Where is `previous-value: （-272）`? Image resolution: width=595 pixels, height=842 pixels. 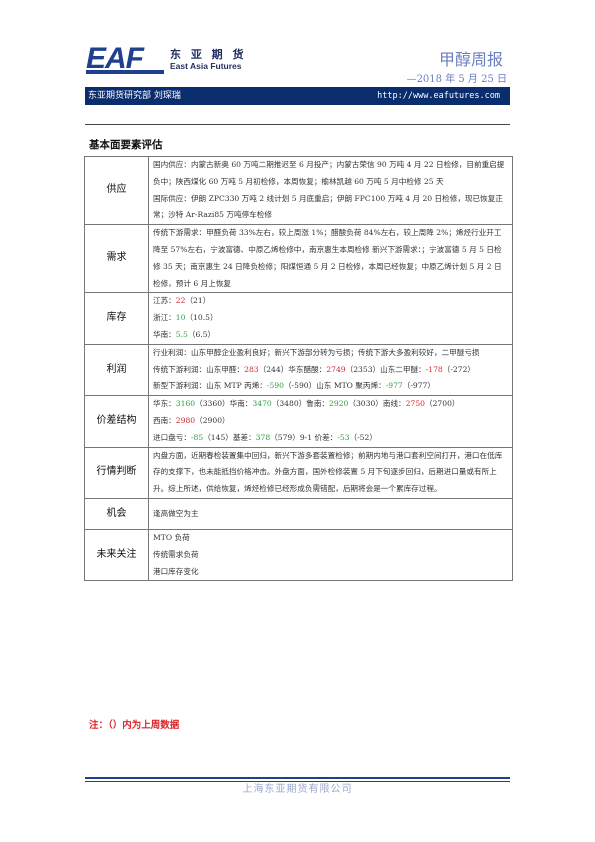
previous-value: （-272） is located at coordinates (458, 369).